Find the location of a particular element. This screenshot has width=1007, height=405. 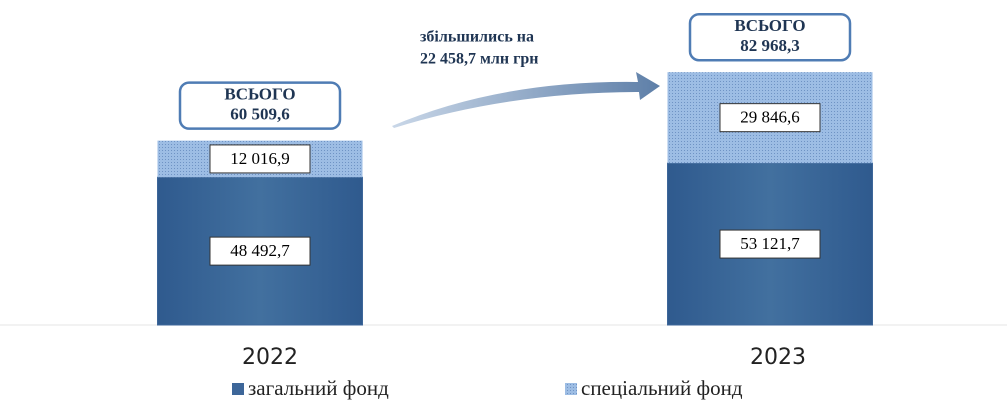

legend-label: спеціальний фонд is located at coordinates (662, 388).